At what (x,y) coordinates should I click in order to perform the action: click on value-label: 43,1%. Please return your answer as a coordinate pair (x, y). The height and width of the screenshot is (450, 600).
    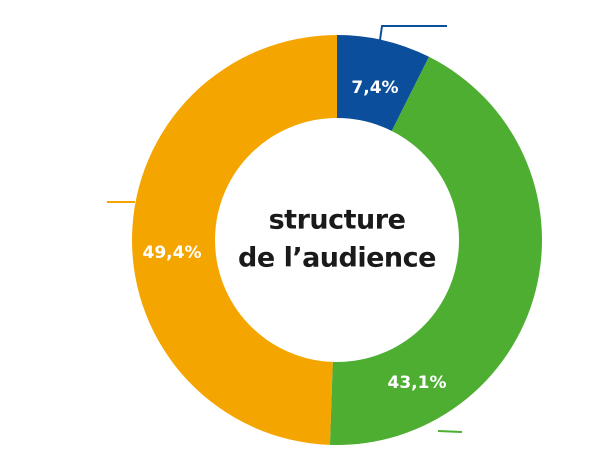
    Looking at the image, I should click on (417, 383).